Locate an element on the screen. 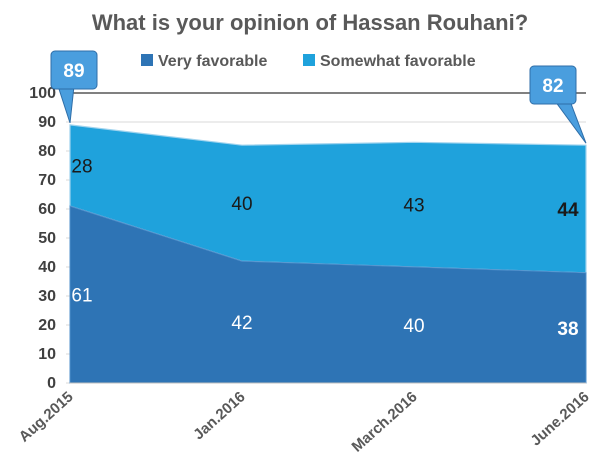 The width and height of the screenshot is (600, 476). y-axis: 0 10 20 30 40 50 60 70 80 90 100 is located at coordinates (42, 238).